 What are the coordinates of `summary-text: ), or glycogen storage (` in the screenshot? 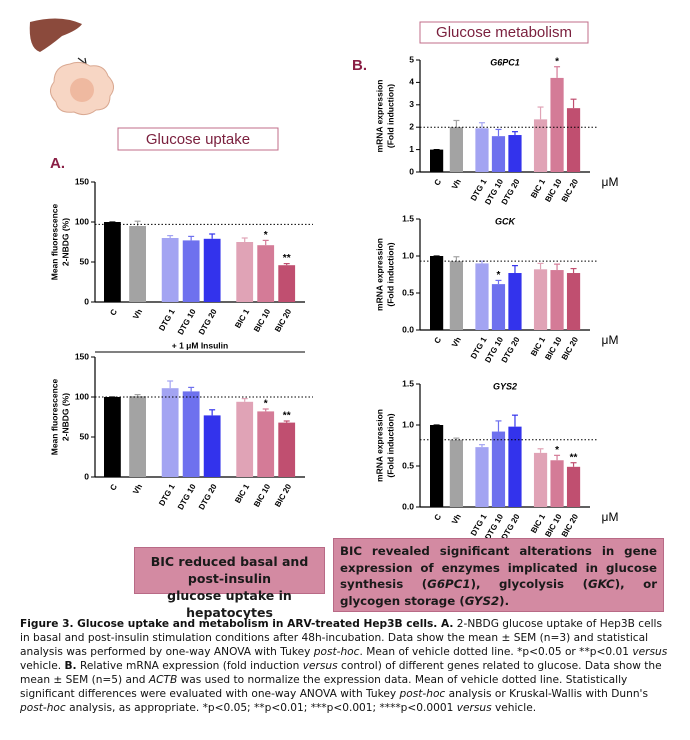 It's located at (499, 592).